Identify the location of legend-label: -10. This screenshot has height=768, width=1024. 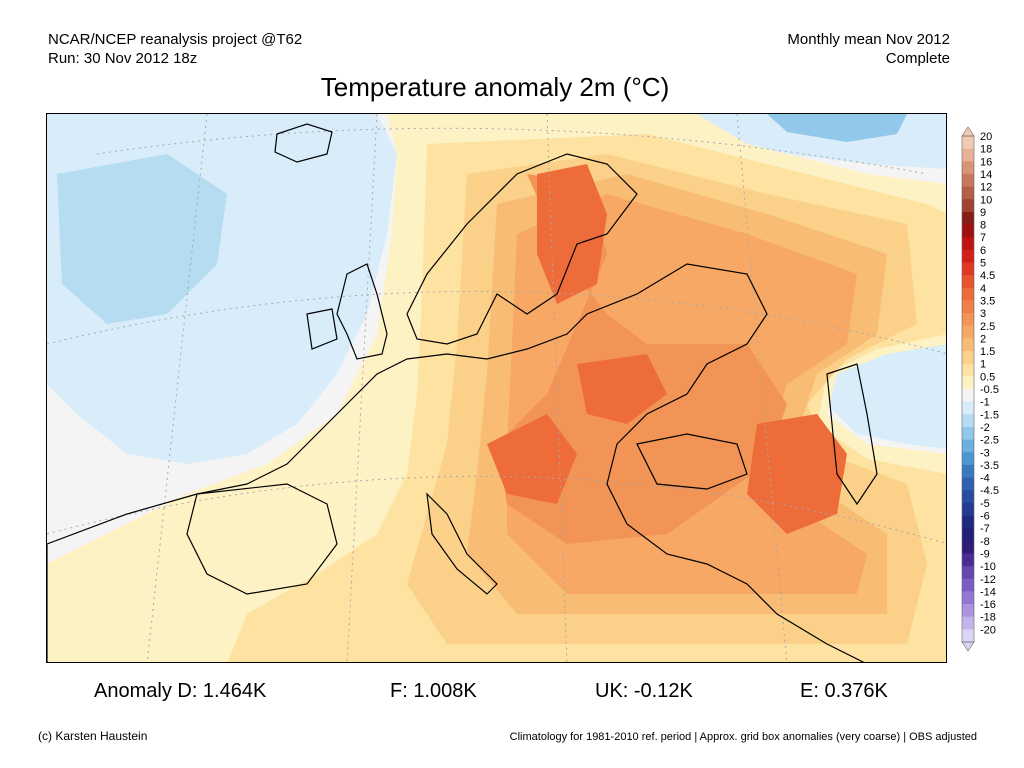
(988, 567).